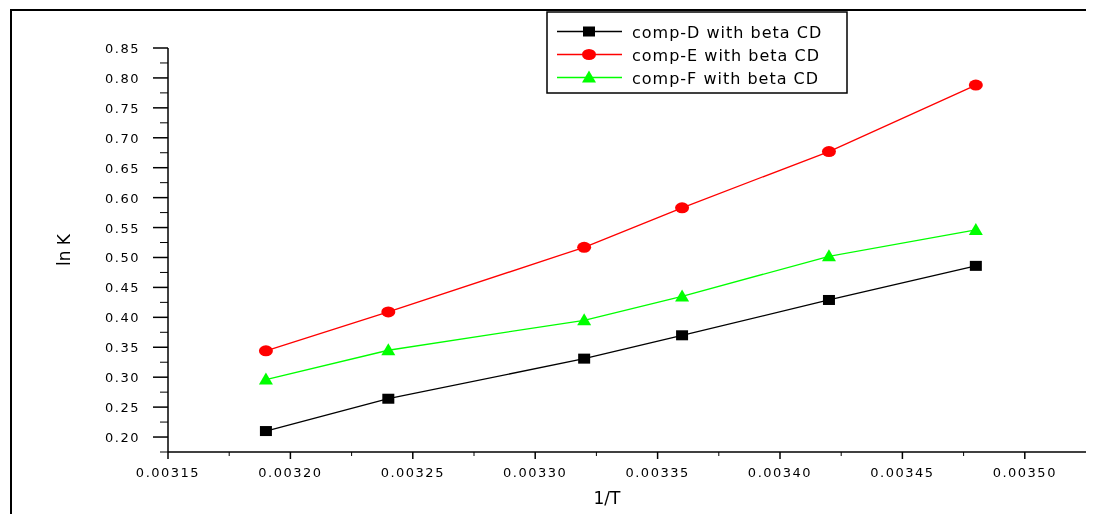 The height and width of the screenshot is (524, 1094). Describe the element at coordinates (122, 348) in the screenshot. I see `y-tick-label: 0.35` at that location.